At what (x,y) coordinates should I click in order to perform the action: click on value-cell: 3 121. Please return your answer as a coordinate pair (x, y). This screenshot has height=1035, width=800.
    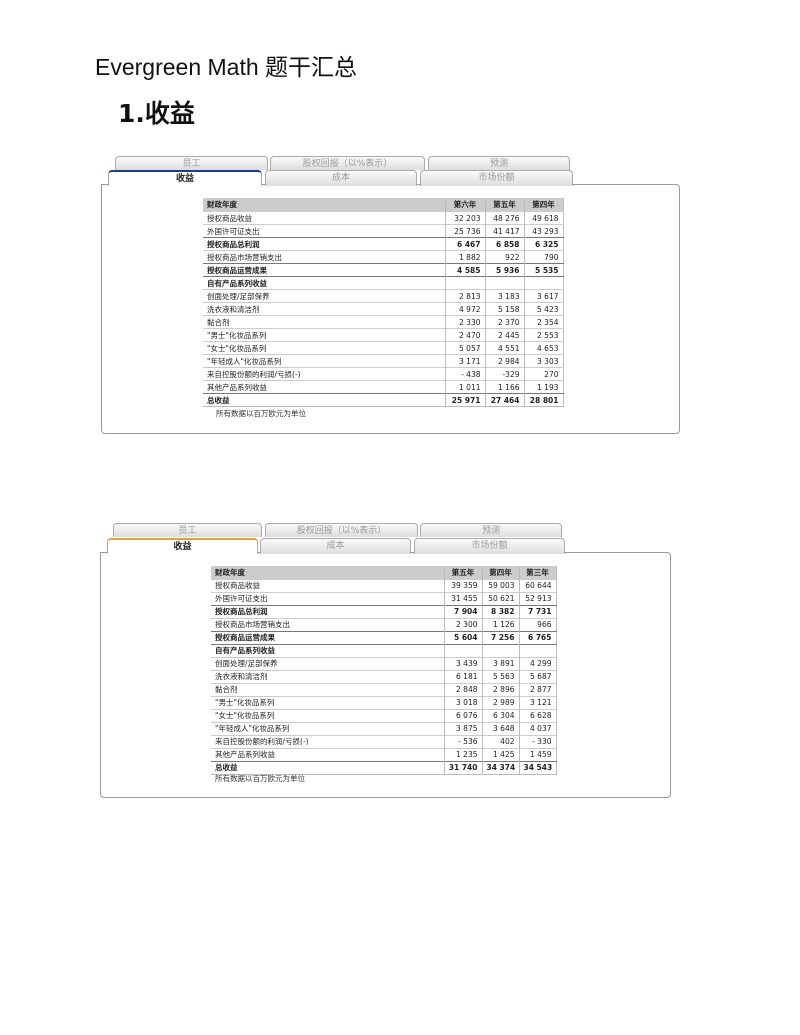
    Looking at the image, I should click on (537, 702).